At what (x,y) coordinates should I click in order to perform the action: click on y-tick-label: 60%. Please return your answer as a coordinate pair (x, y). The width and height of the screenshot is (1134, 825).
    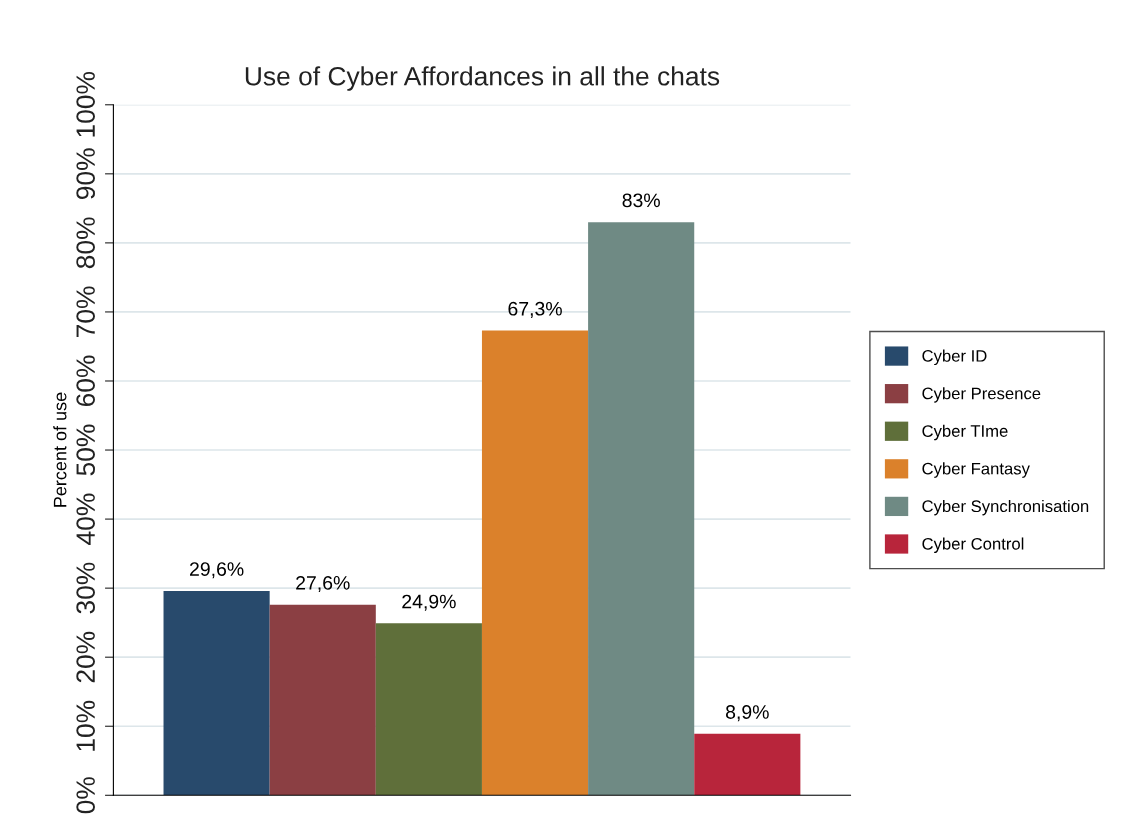
    Looking at the image, I should click on (85, 381).